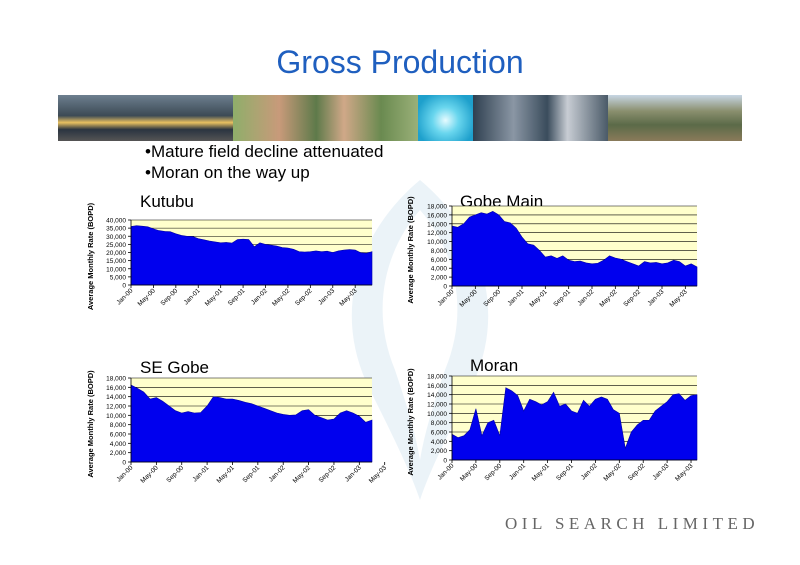 Image resolution: width=800 pixels, height=565 pixels. What do you see at coordinates (118, 453) in the screenshot?
I see `y-tick-label: 2,000` at bounding box center [118, 453].